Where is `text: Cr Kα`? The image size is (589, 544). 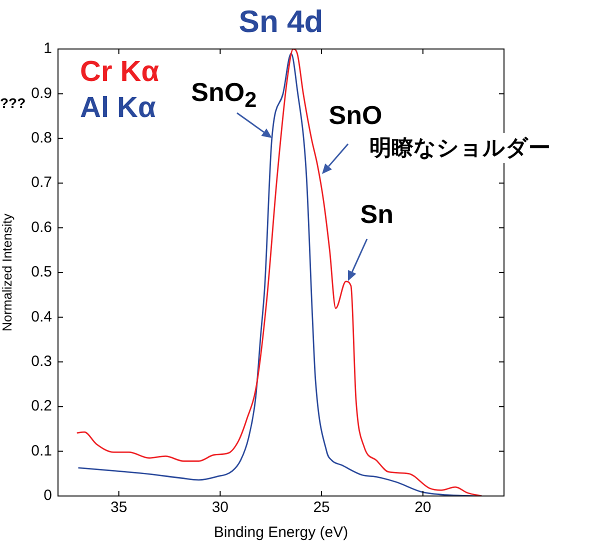
text: Cr Kα is located at coordinates (120, 72).